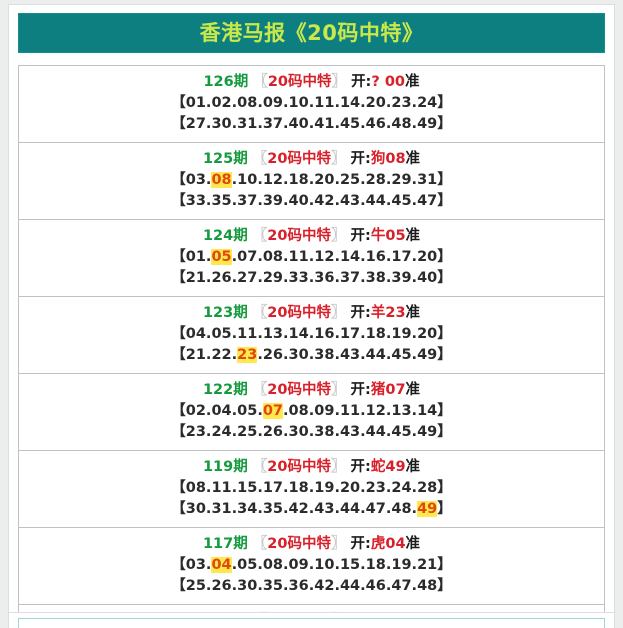  What do you see at coordinates (427, 488) in the screenshot?
I see `number: 28` at bounding box center [427, 488].